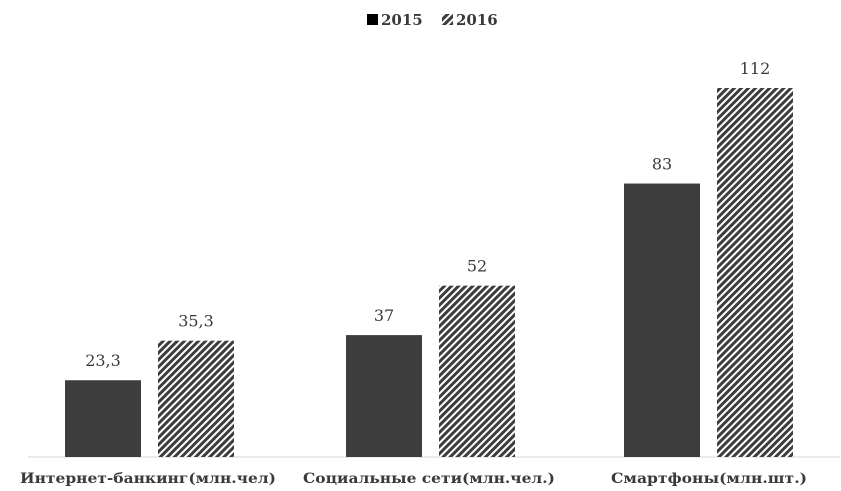 The width and height of the screenshot is (841, 491). I want to click on legend: 2015 2016, so click(432, 20).